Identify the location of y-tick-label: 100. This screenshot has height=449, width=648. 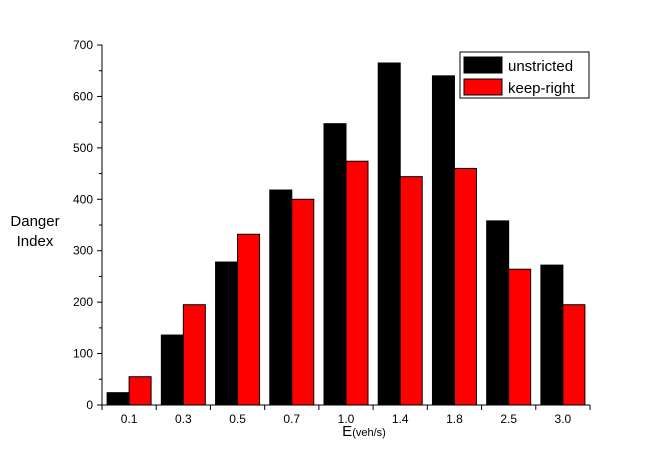
(83, 354).